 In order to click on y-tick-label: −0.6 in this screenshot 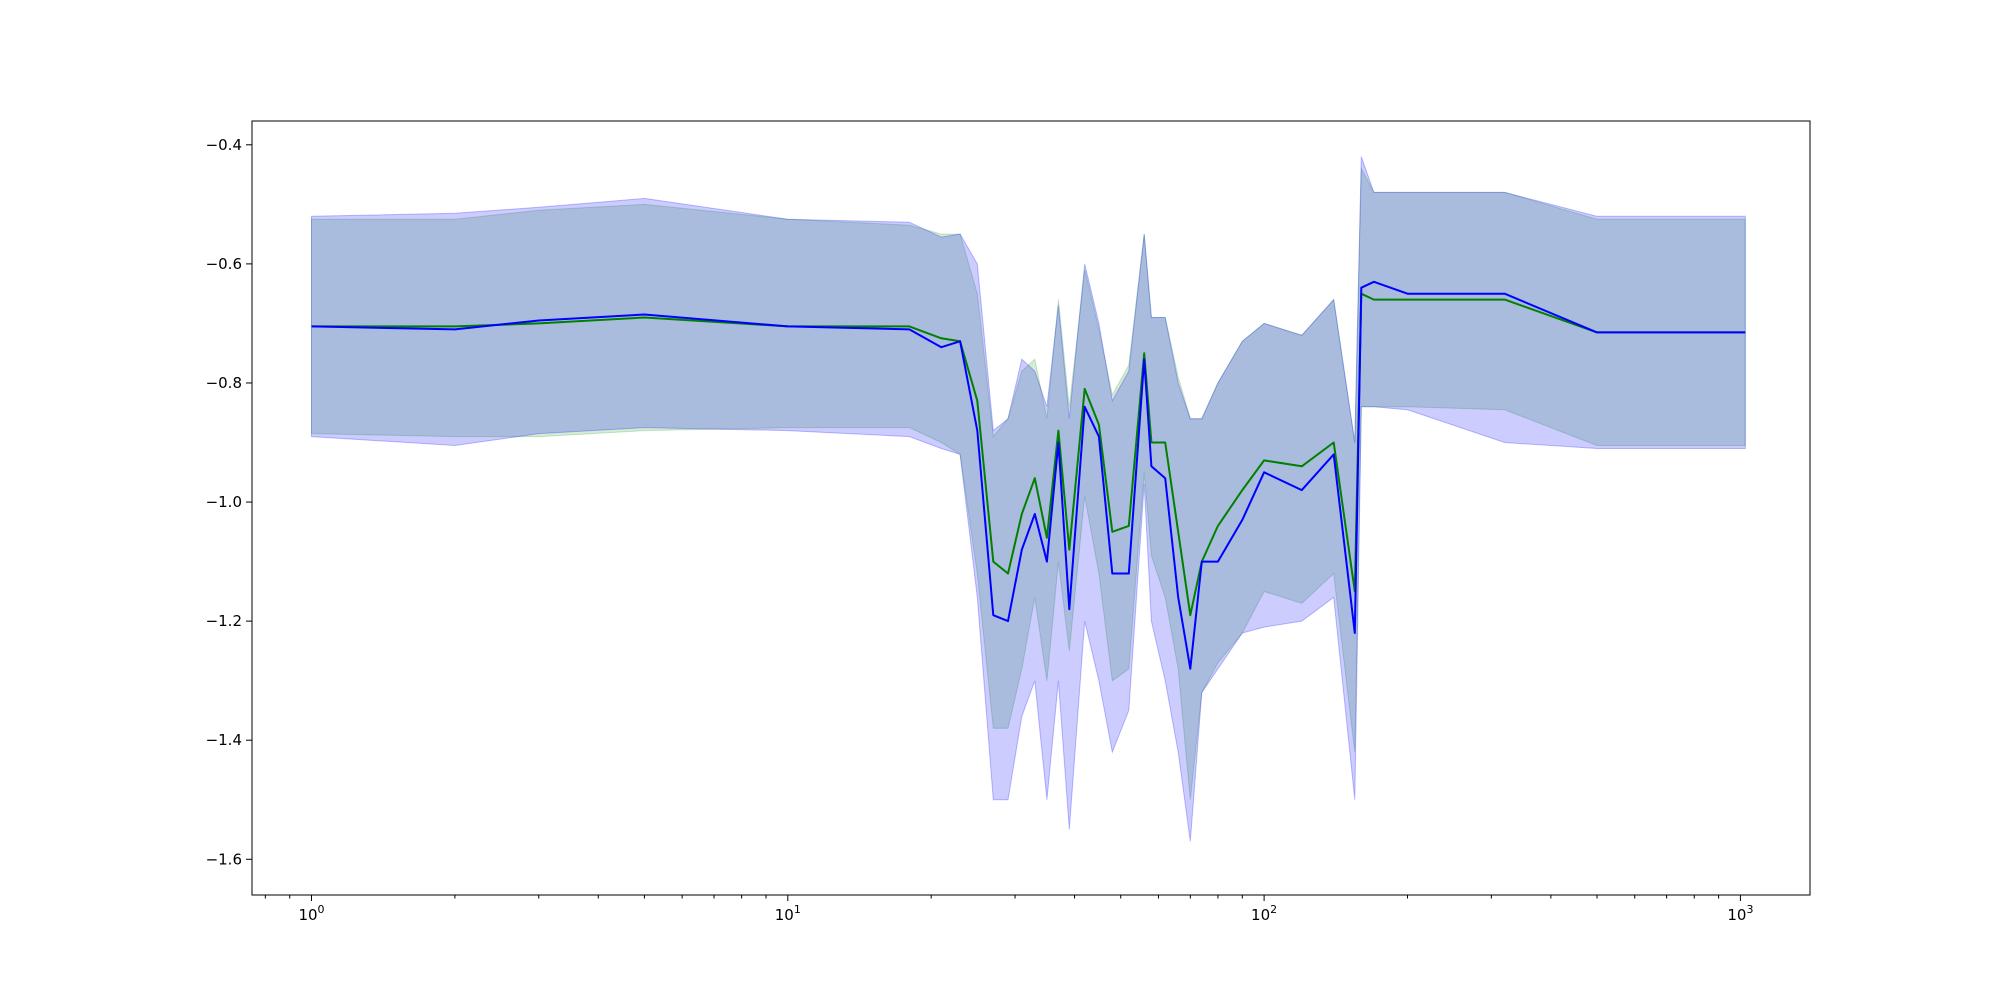, I will do `click(224, 264)`.